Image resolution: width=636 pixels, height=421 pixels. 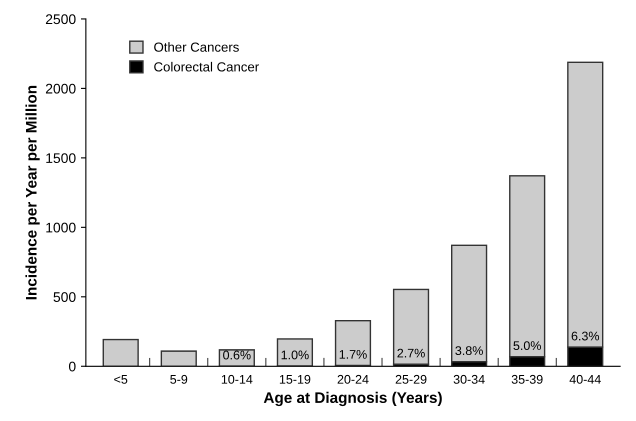 I want to click on annotation: 3.8%, so click(x=469, y=351).